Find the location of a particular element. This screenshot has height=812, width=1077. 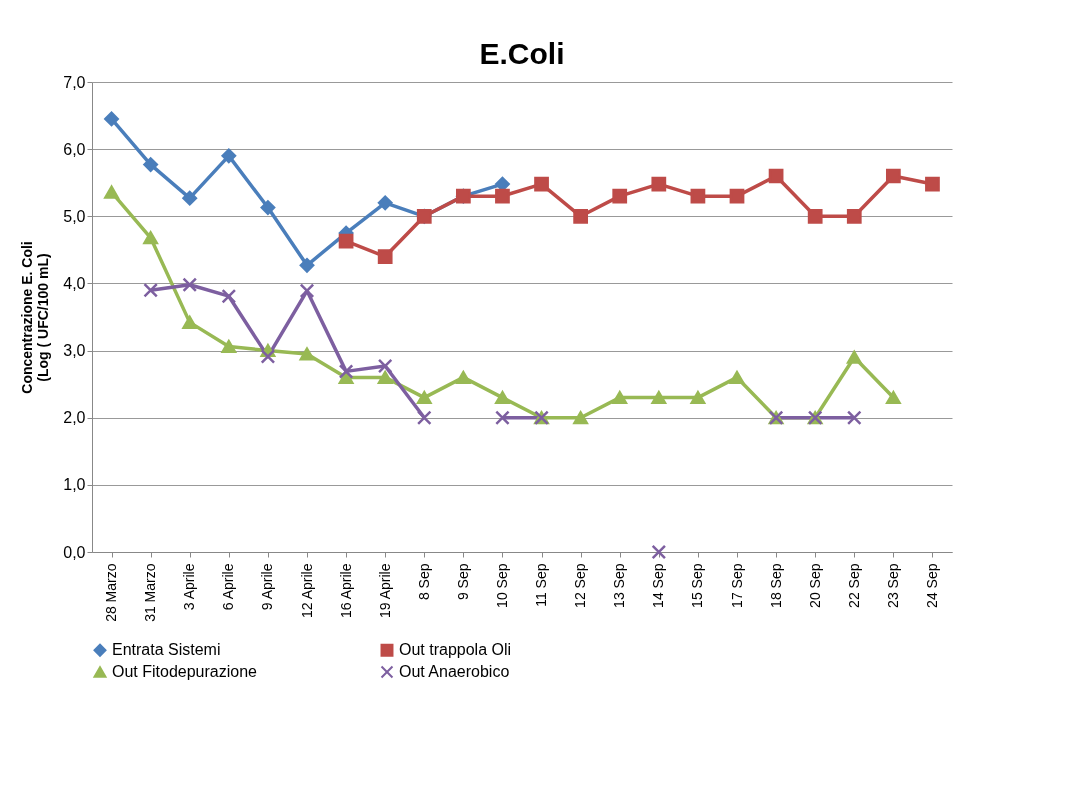

y-tick-label: 1,0 is located at coordinates (74, 485).